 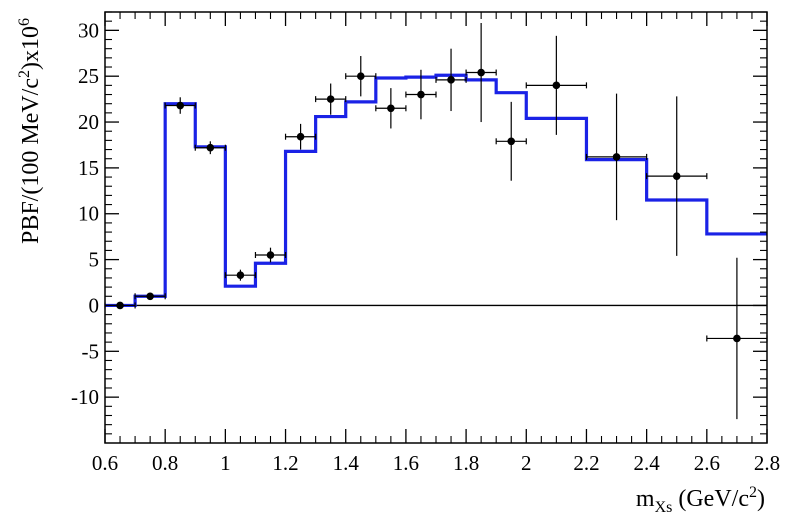 I want to click on x-tick-label: 0.8, so click(x=165, y=463).